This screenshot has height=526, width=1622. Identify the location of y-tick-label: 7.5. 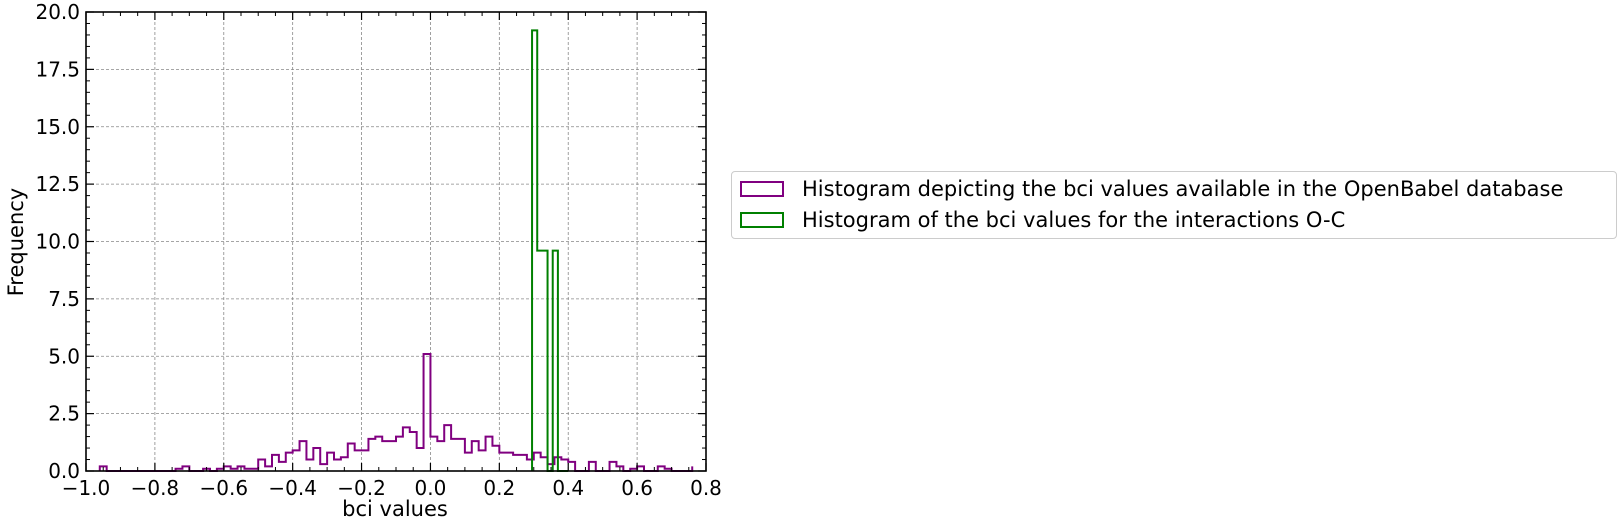
(64, 299).